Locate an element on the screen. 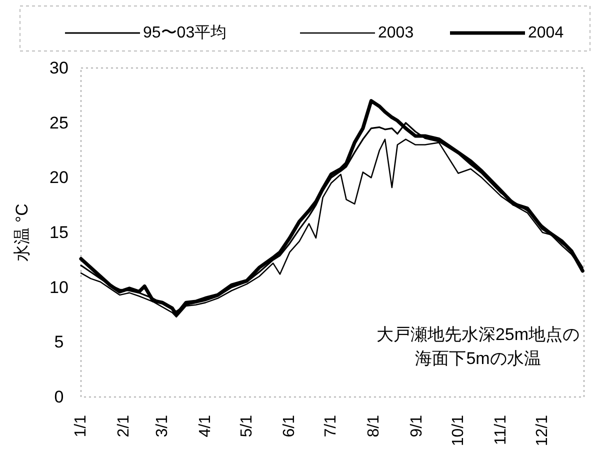 Image resolution: width=598 pixels, height=458 pixels. y-tick-label: 25 is located at coordinates (59, 122).